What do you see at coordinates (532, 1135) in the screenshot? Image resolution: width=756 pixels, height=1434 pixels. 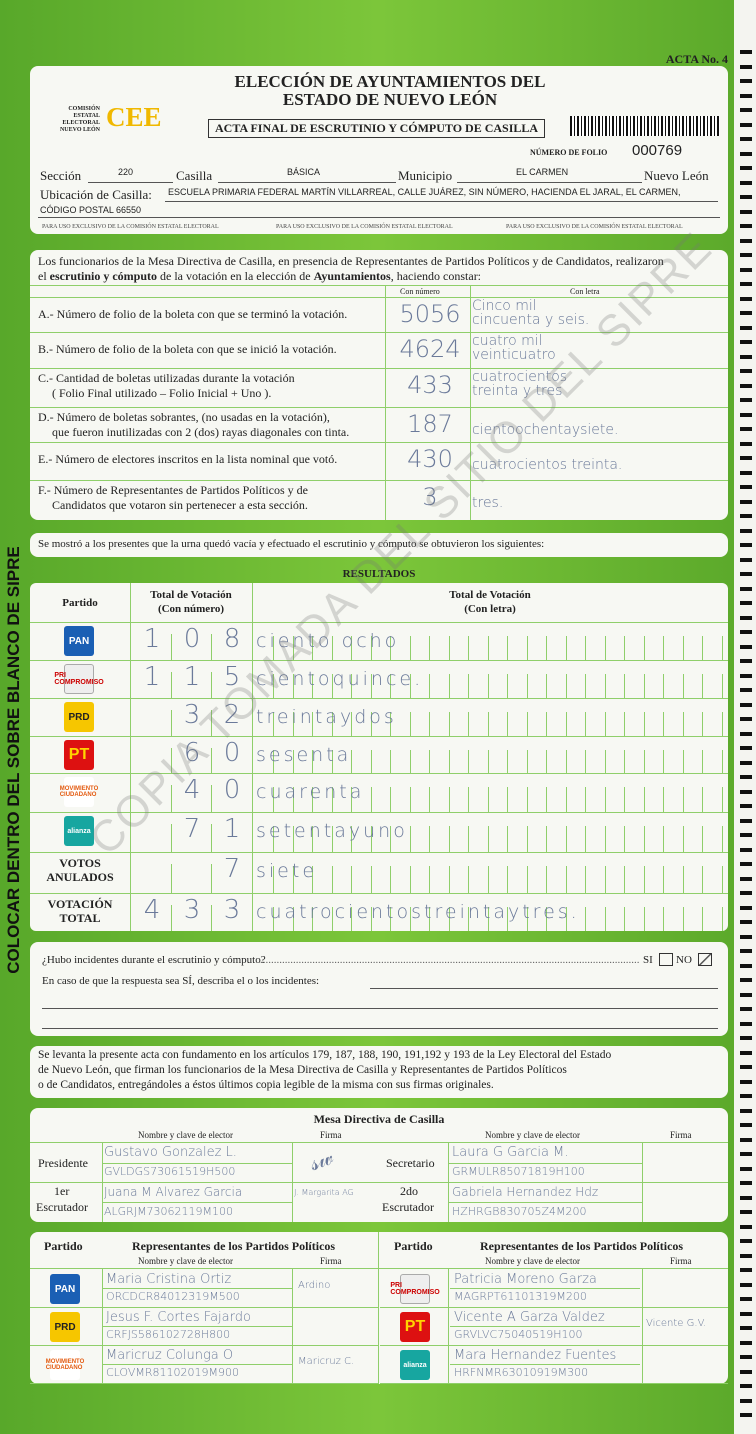 I see `mesa-h-nombre-right: Nombre y clave de elector` at bounding box center [532, 1135].